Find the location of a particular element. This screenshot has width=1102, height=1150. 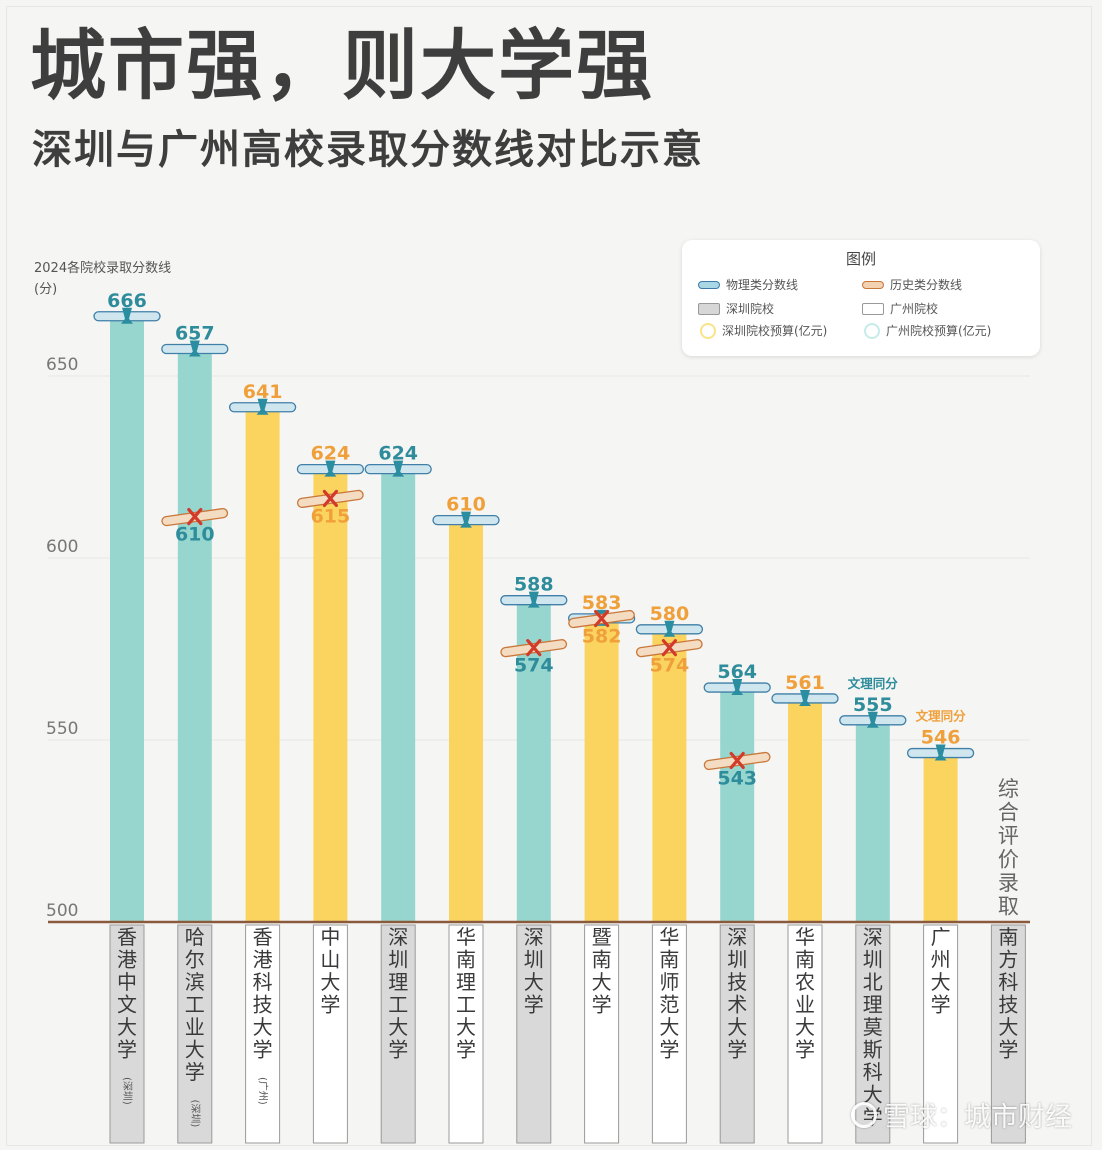

category-label-char: 工 is located at coordinates (466, 1005).